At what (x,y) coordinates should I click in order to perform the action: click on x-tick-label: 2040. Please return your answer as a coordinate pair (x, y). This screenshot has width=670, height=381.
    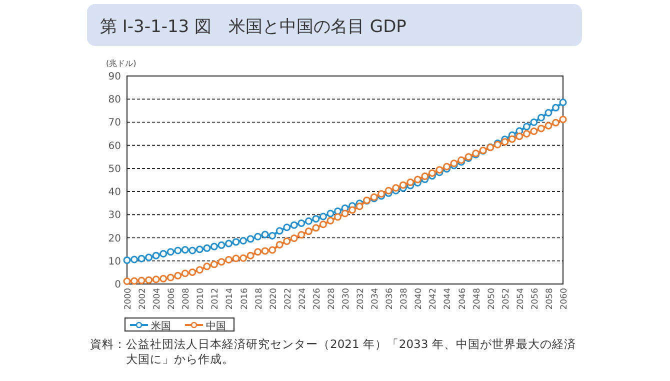
    Looking at the image, I should click on (419, 299).